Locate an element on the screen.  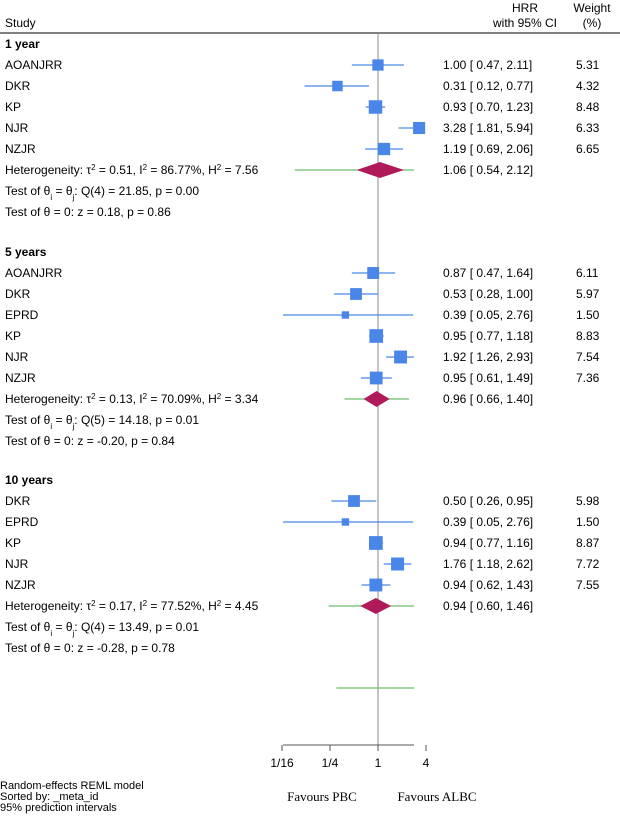
study-weight-text: 8.48 is located at coordinates (588, 107).